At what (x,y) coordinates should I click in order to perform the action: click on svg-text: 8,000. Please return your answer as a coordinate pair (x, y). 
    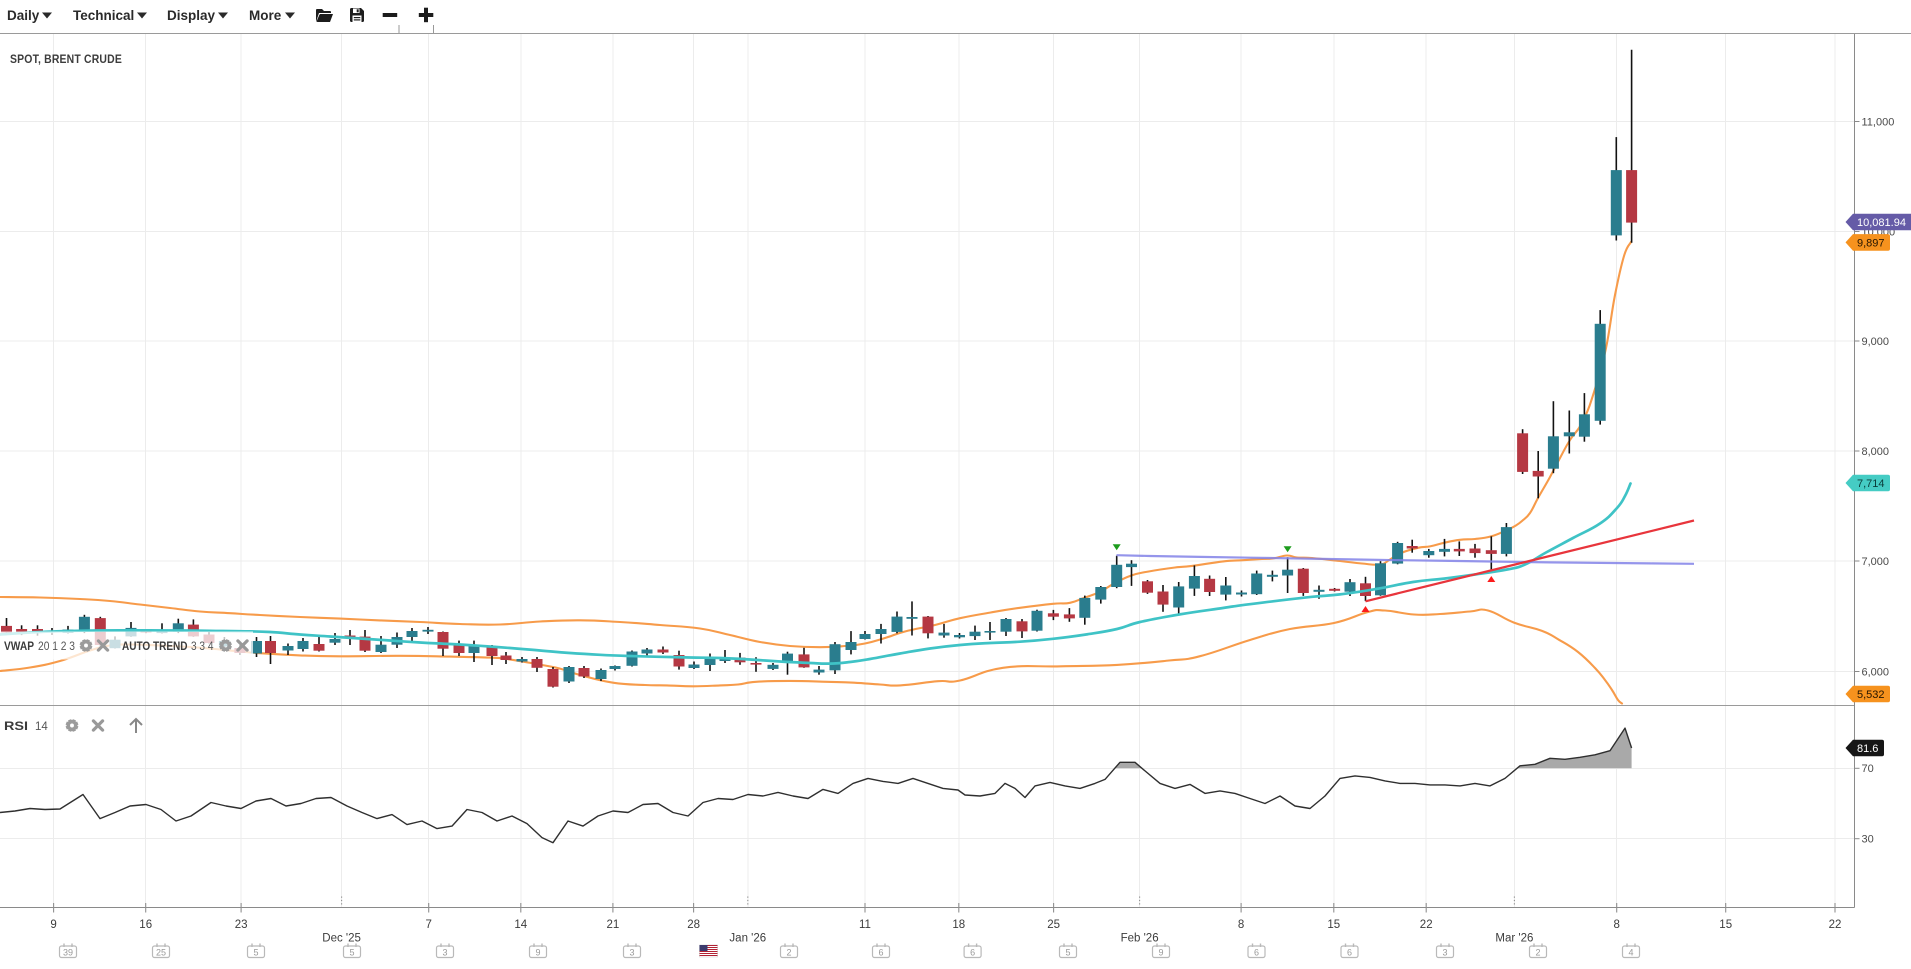
    Looking at the image, I should click on (1876, 452).